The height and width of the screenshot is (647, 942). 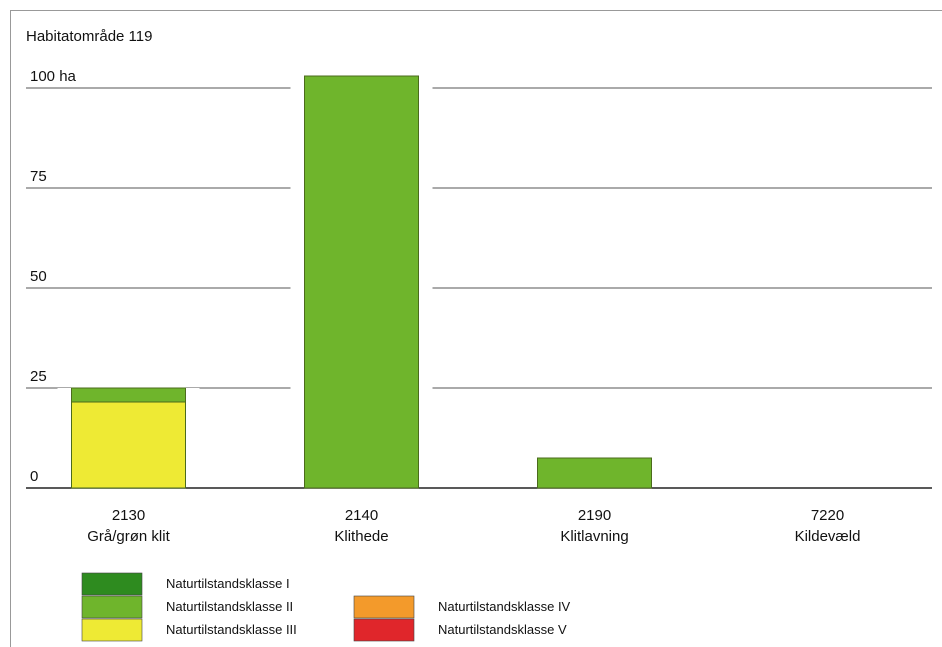 I want to click on x-category-name: Kildevæld, so click(x=828, y=536).